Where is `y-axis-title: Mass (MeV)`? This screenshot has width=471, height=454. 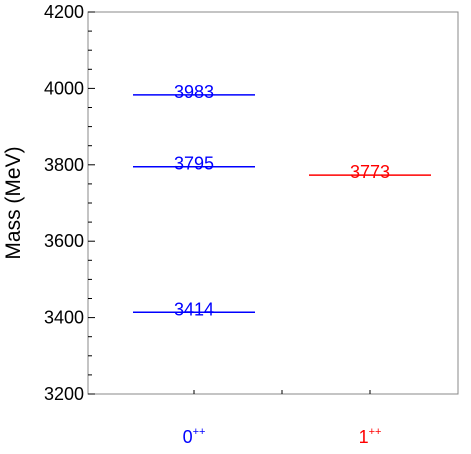 y-axis-title: Mass (MeV) is located at coordinates (13, 202).